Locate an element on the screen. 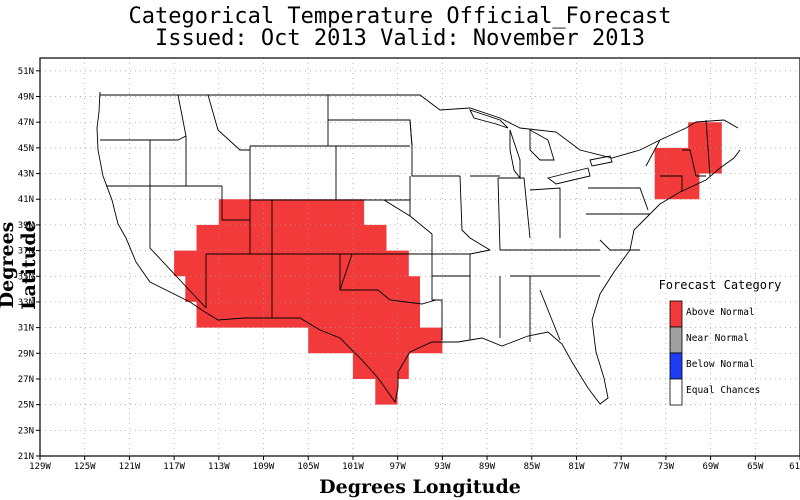 This screenshot has width=800, height=500. great-lakes is located at coordinates (541, 147).